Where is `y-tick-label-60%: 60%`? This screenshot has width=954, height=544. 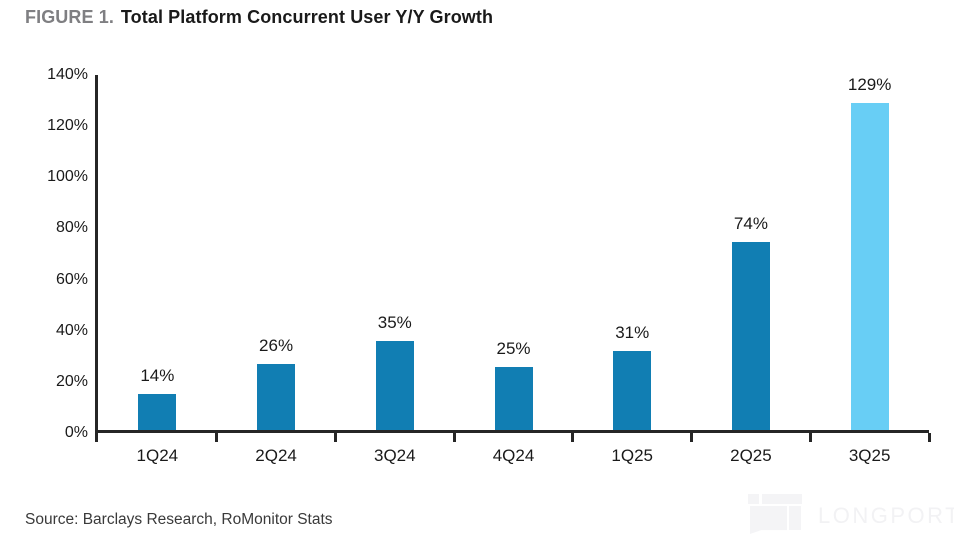
y-tick-label-60%: 60% is located at coordinates (71, 279).